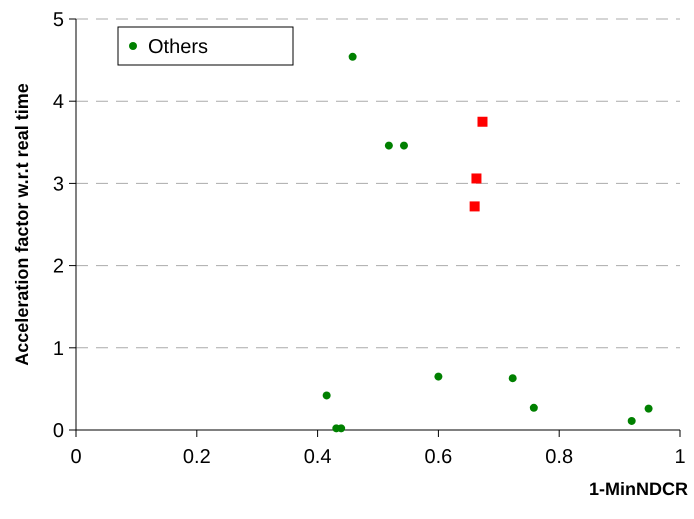 This screenshot has height=519, width=694. Describe the element at coordinates (438, 457) in the screenshot. I see `x-tick-label: 0.6` at that location.